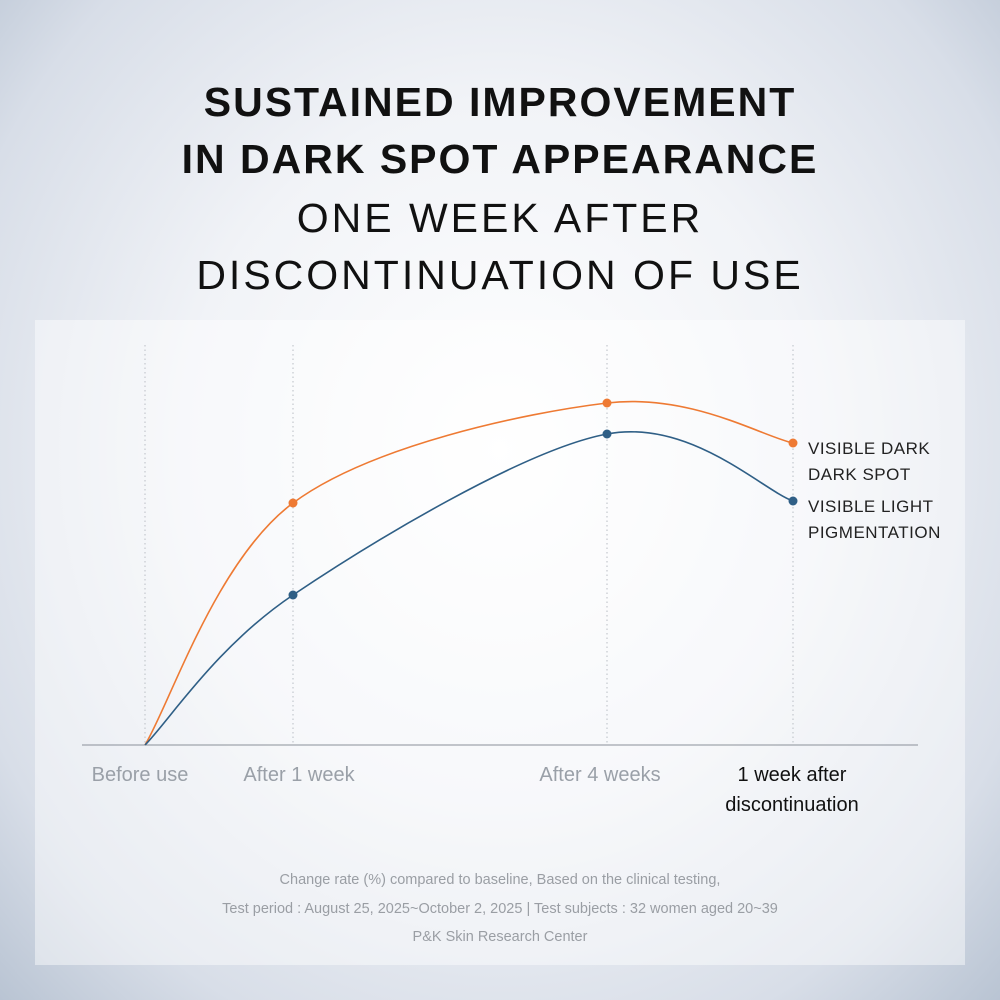 The image size is (1000, 1000). I want to click on chart-subtitle: ONE WEEK AFTER DISCONTINUATION OF USE, so click(500, 246).